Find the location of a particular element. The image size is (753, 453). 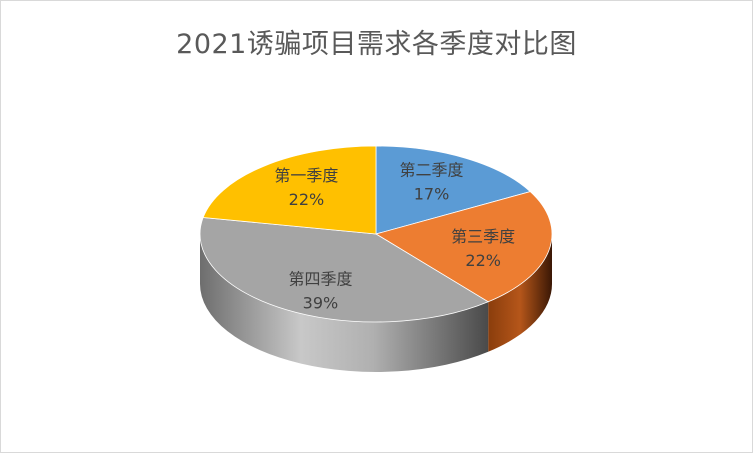

data-label-value-q4: 39% is located at coordinates (321, 303).